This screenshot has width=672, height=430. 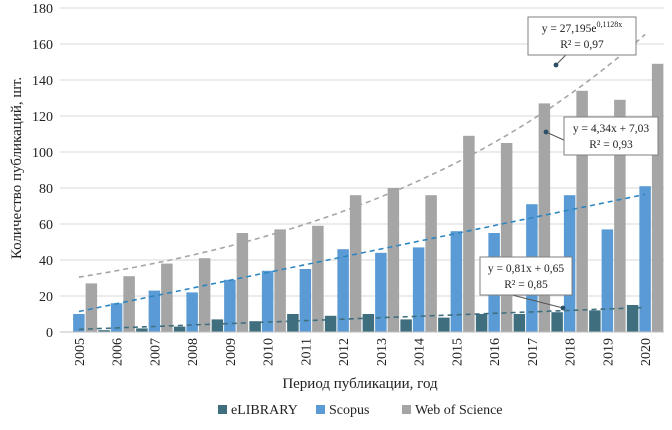 I want to click on x-tick-label: 2006, so click(x=118, y=352).